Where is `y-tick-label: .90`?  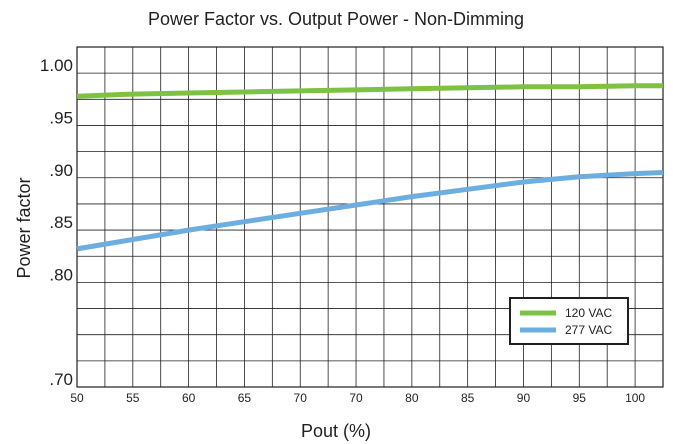 y-tick-label: .90 is located at coordinates (61, 170).